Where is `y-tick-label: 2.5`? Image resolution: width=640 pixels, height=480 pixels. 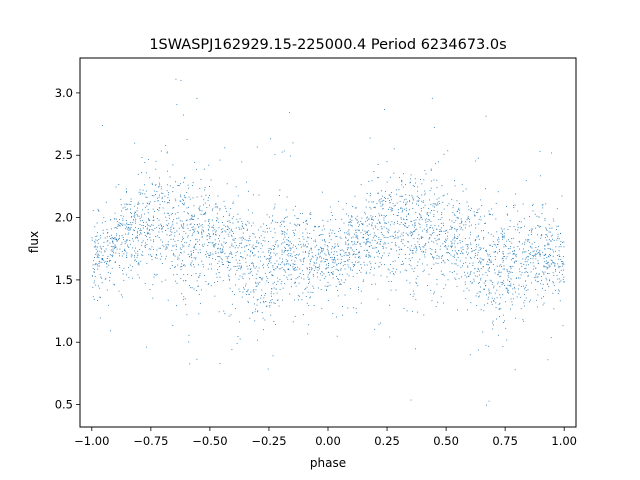 y-tick-label: 2.5 is located at coordinates (64, 155).